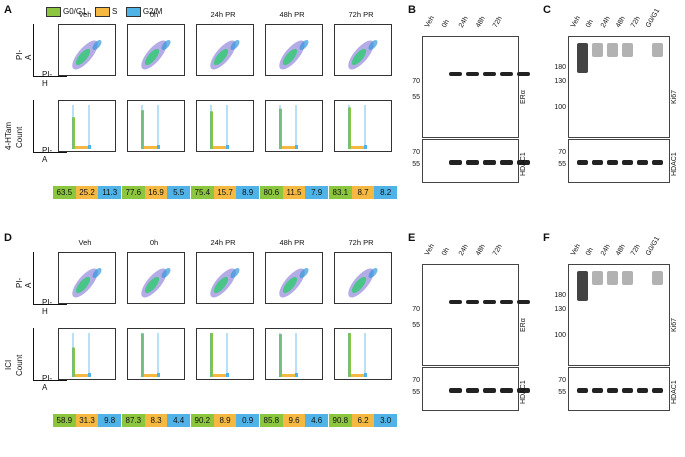  Describe the element at coordinates (64, 192) in the screenshot. I see `g0g1-value: 63.5` at that location.